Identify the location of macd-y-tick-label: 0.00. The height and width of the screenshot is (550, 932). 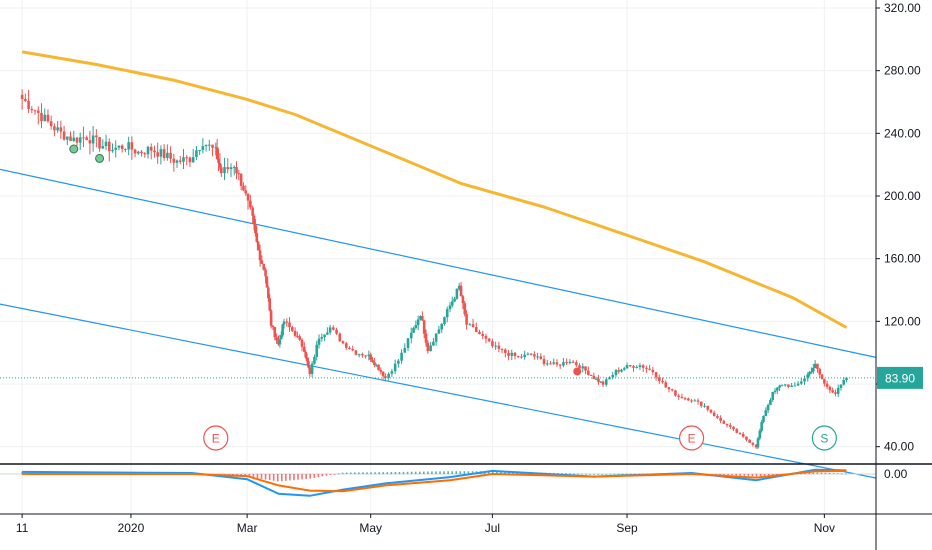
(896, 474).